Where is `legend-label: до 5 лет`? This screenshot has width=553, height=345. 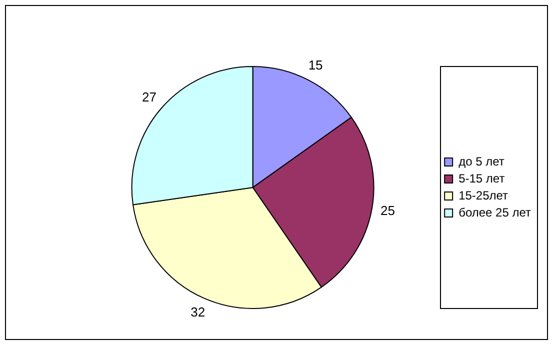 legend-label: до 5 лет is located at coordinates (481, 161).